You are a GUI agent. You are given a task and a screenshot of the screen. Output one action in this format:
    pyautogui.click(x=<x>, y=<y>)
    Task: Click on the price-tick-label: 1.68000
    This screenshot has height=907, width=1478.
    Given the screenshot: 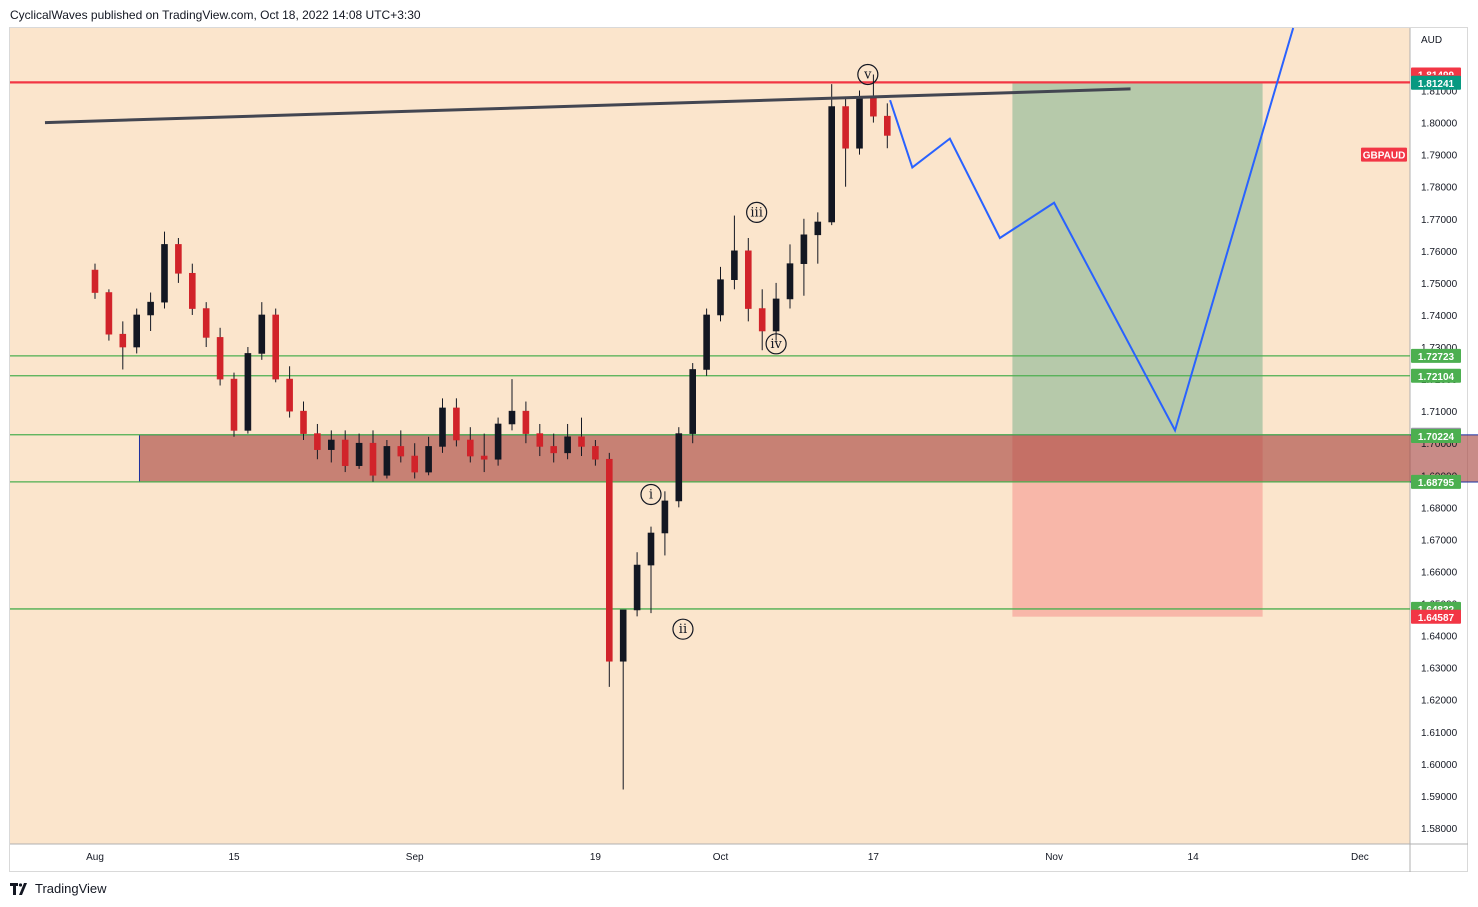 What is the action you would take?
    pyautogui.click(x=1439, y=508)
    